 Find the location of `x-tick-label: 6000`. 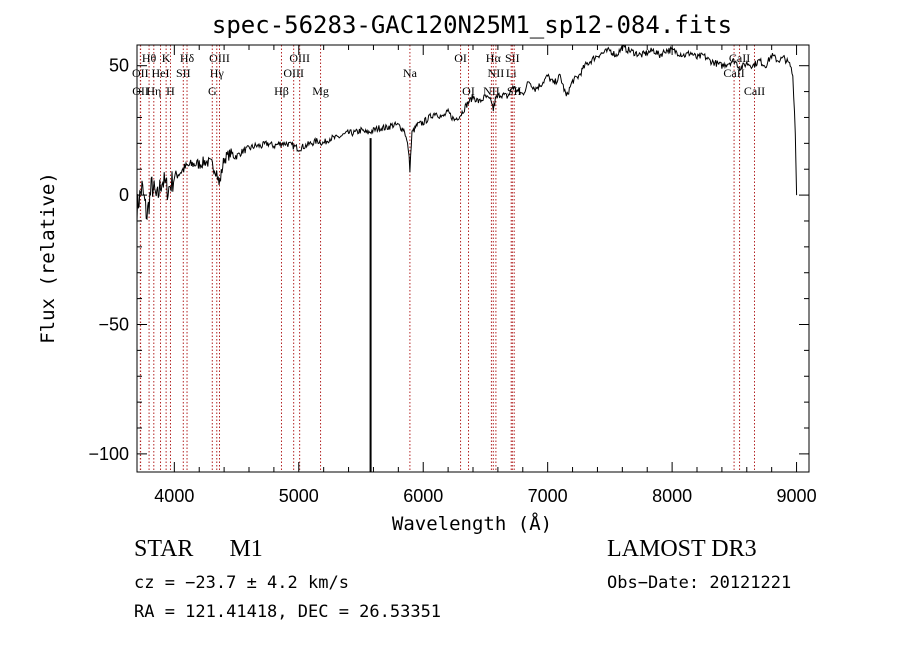

x-tick-label: 6000 is located at coordinates (423, 496).